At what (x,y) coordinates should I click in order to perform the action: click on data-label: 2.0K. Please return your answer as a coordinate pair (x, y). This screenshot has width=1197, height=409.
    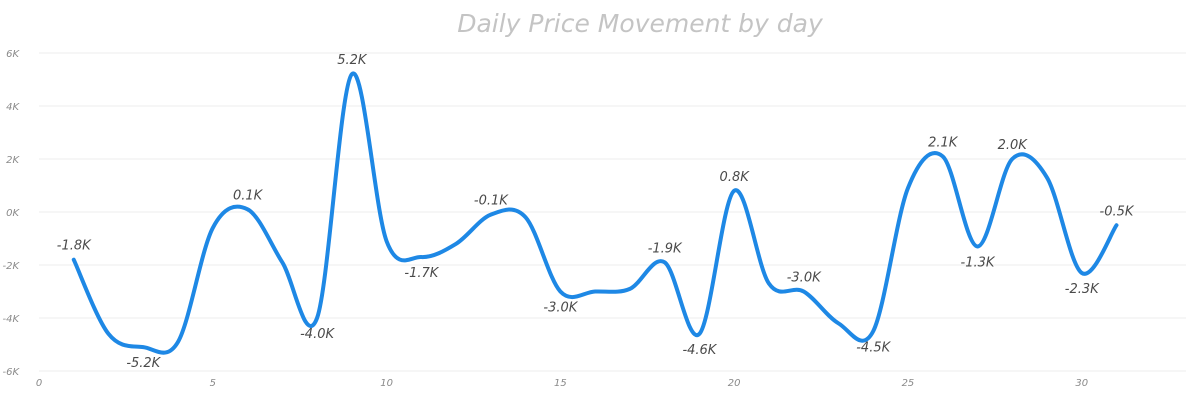
    Looking at the image, I should click on (1013, 145).